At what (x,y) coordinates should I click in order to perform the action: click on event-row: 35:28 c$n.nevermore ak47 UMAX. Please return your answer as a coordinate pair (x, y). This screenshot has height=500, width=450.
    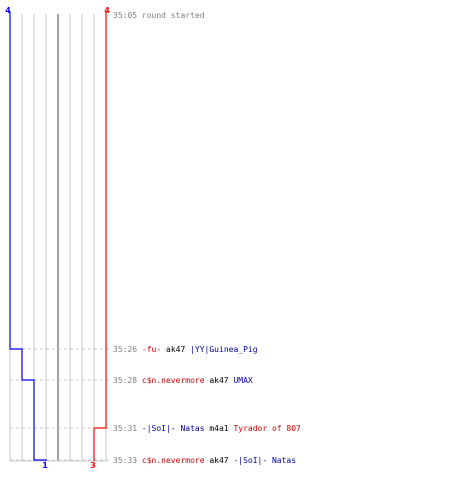
    Looking at the image, I should click on (183, 380).